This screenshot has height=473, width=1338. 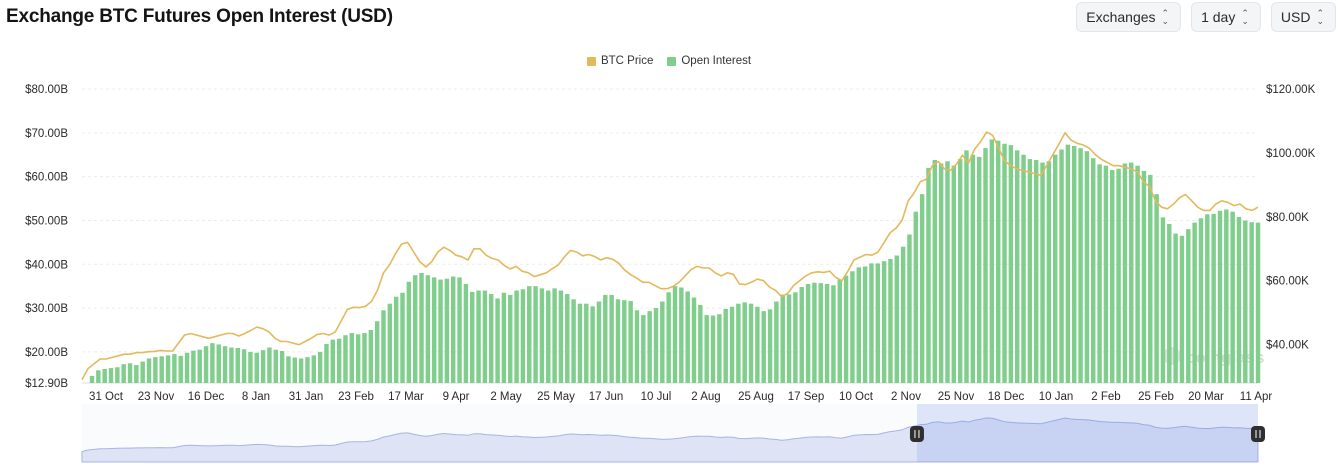 What do you see at coordinates (46, 221) in the screenshot?
I see `left-axis-tick-label: $50.00B` at bounding box center [46, 221].